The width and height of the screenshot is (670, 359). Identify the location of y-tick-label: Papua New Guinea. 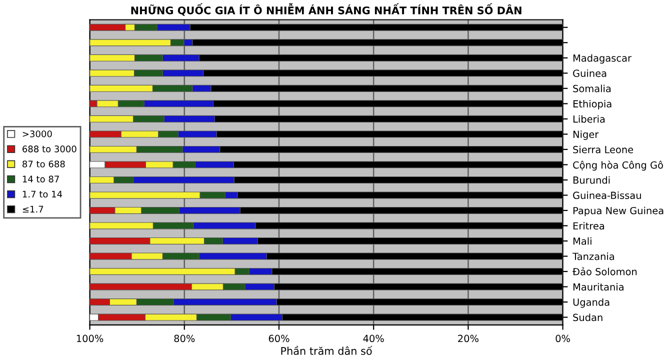
(618, 211).